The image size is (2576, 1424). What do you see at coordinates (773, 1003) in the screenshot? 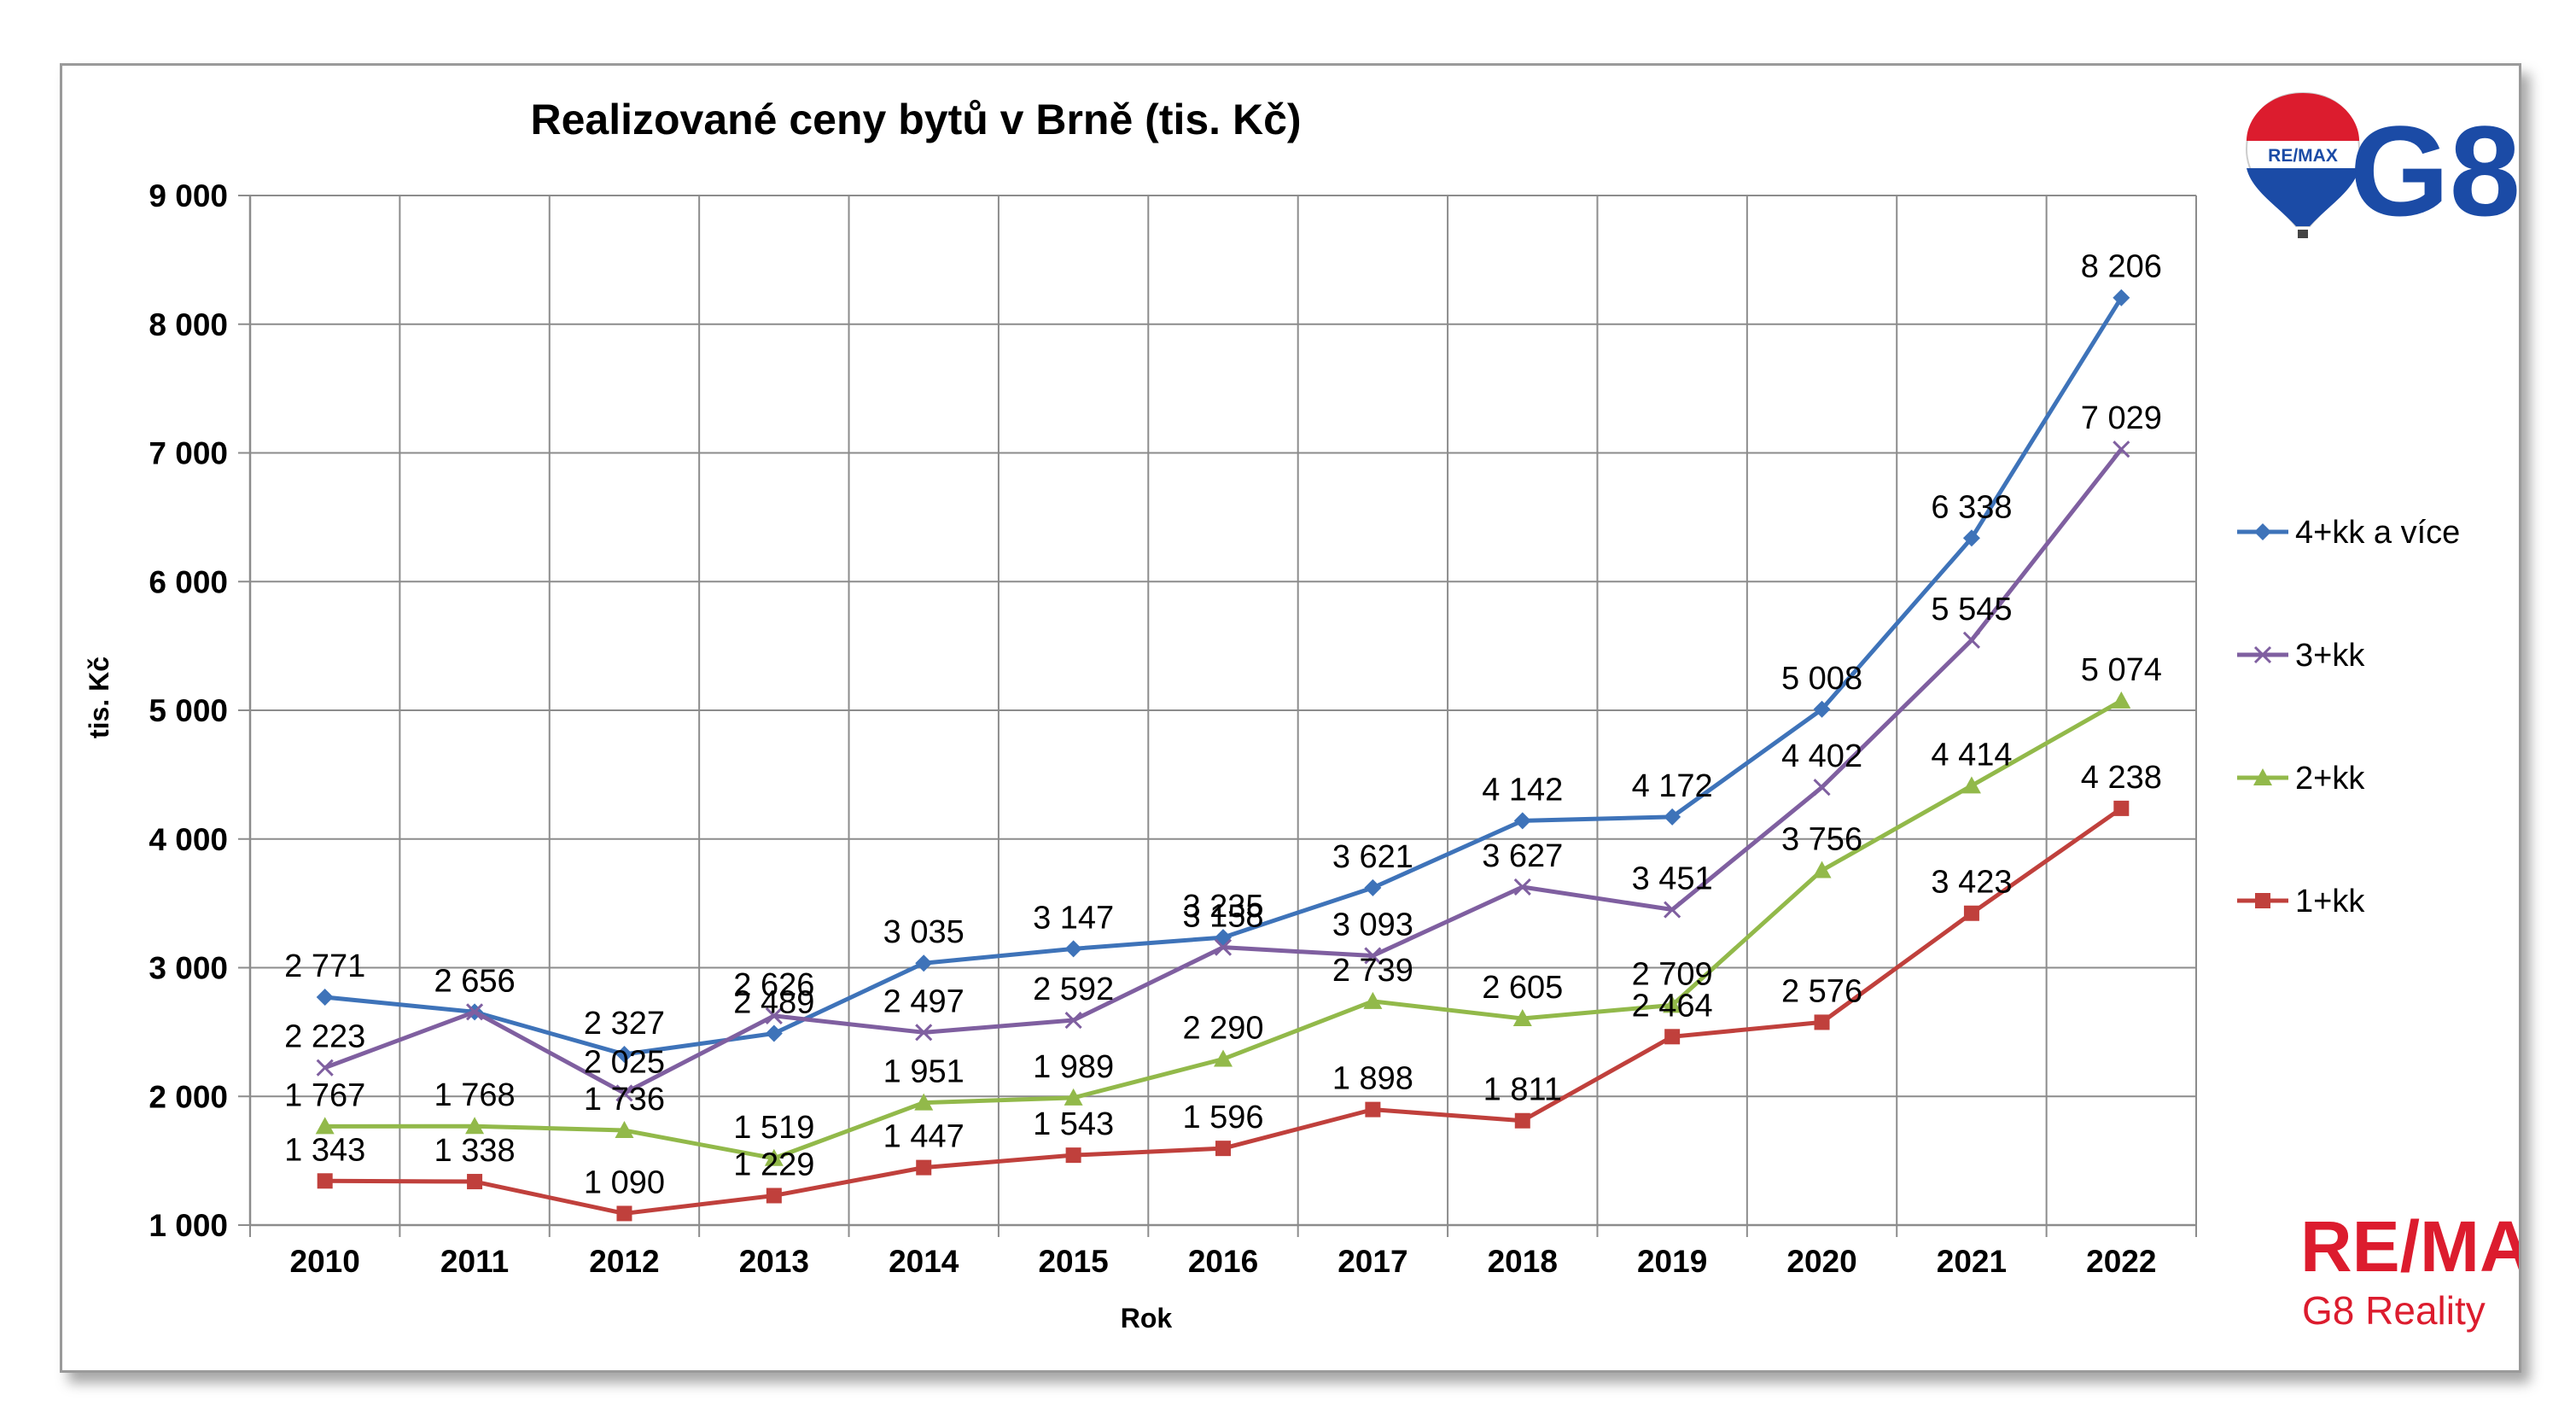
I see `data-label-4-kk-a-v-ce: 2 489` at bounding box center [773, 1003].